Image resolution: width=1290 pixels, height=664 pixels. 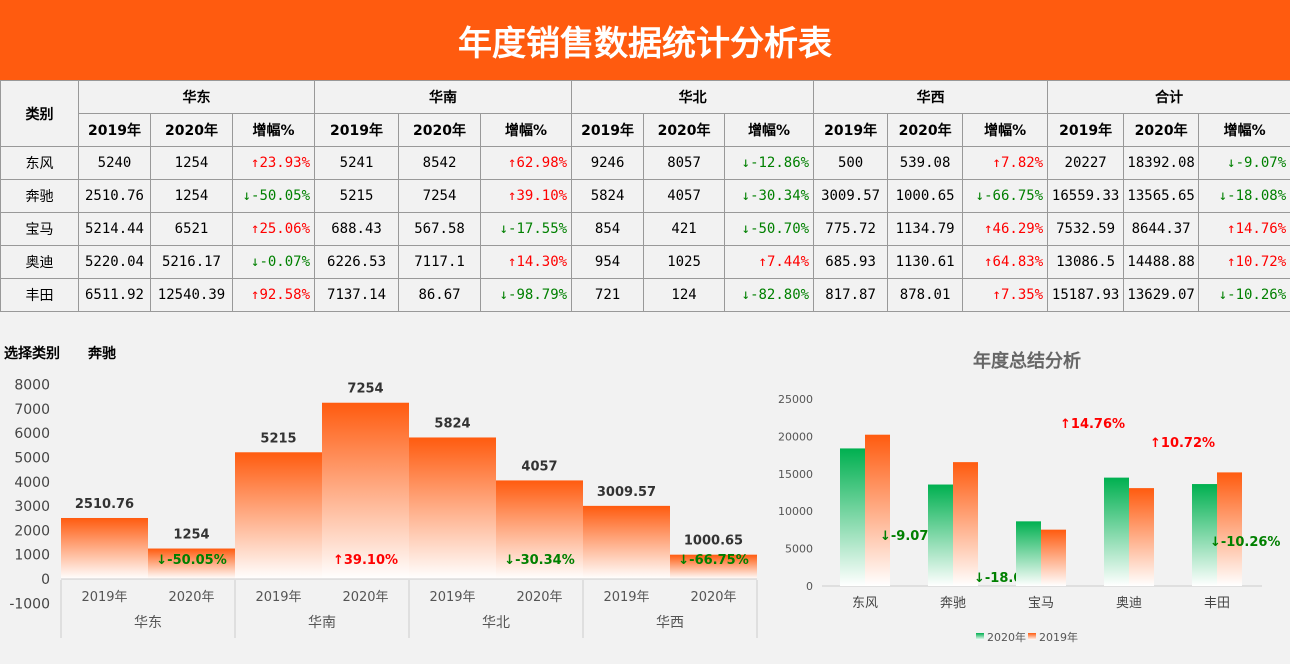 What do you see at coordinates (851, 163) in the screenshot?
I see `cell-2019: 500` at bounding box center [851, 163].